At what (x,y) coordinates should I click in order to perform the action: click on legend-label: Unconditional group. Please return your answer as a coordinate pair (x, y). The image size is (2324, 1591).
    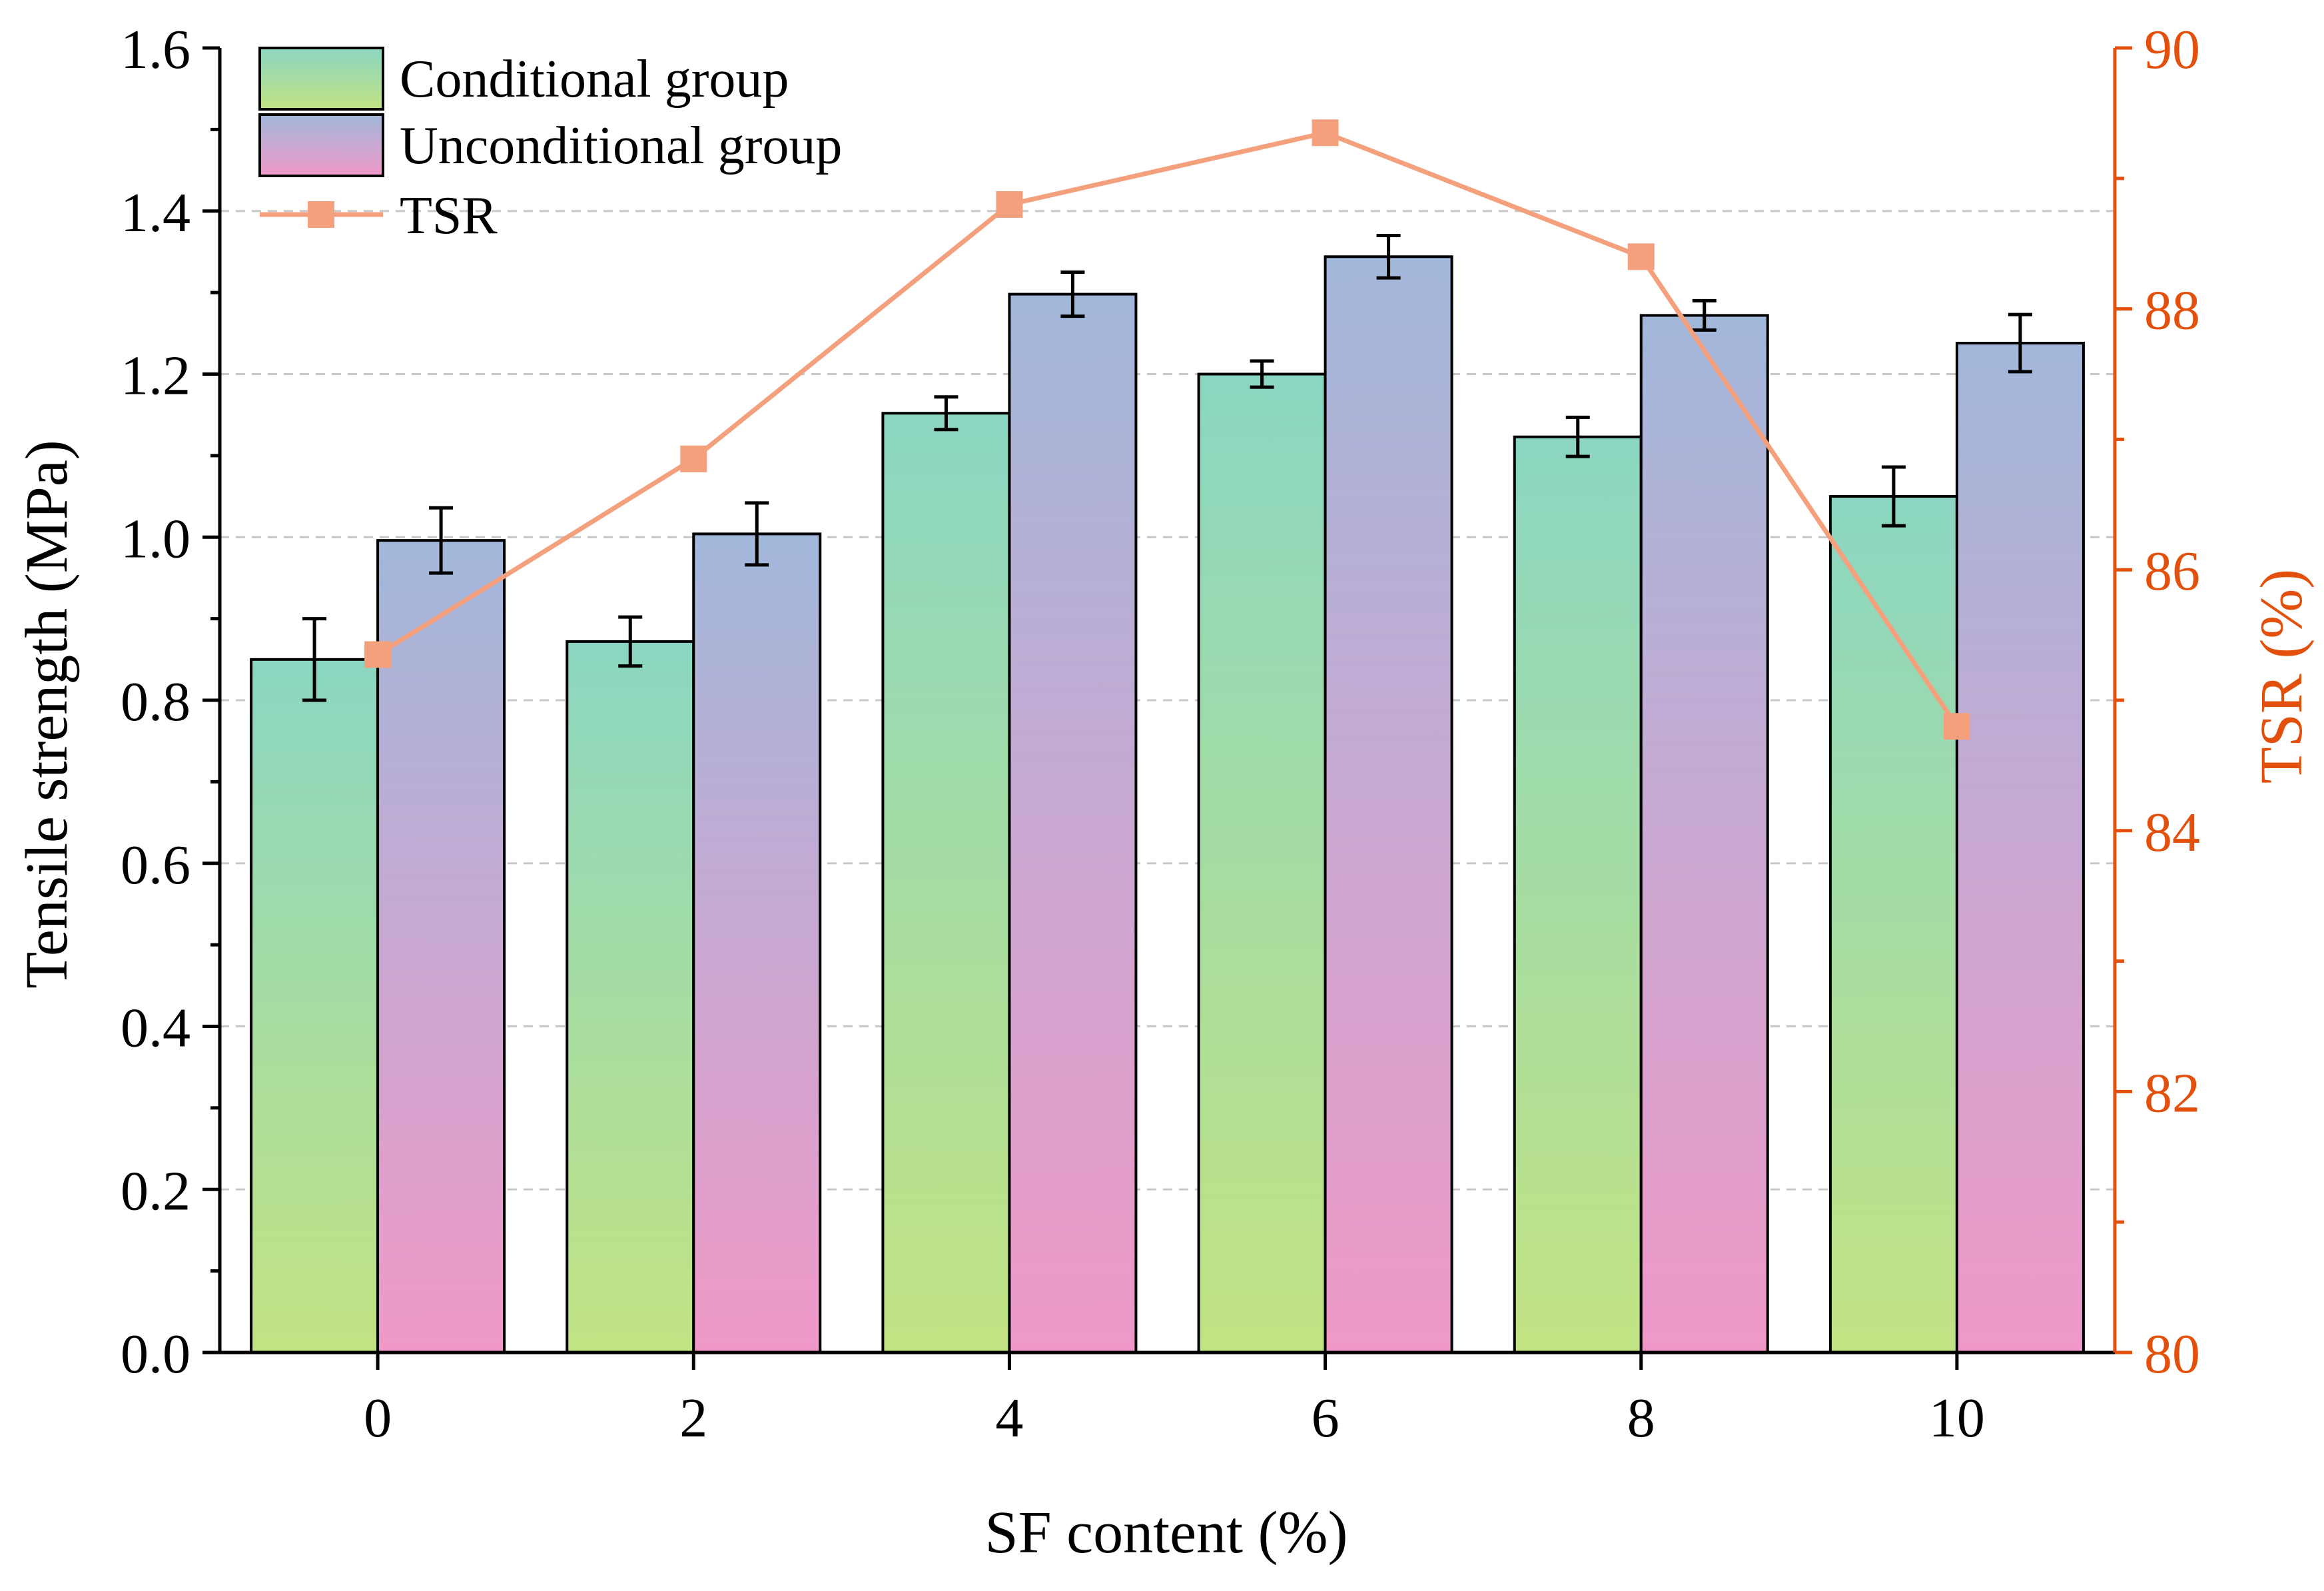
    Looking at the image, I should click on (621, 146).